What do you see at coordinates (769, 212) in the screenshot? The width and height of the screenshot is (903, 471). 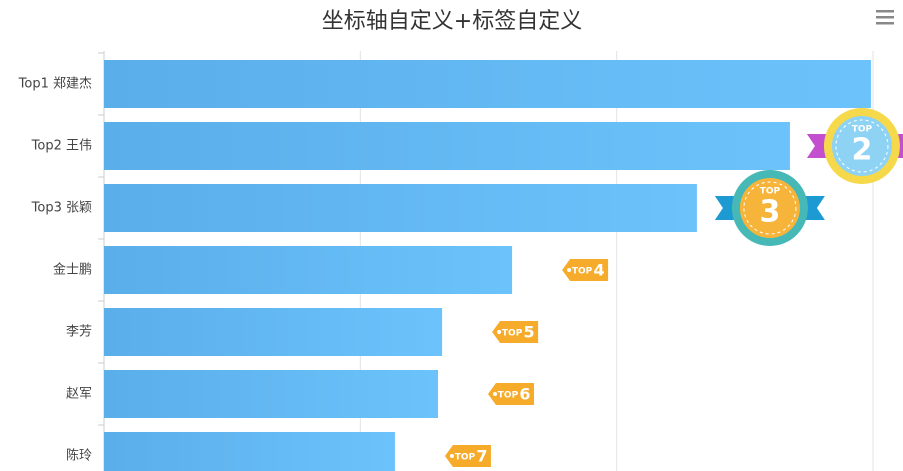 I see `badge-number: 3` at bounding box center [769, 212].